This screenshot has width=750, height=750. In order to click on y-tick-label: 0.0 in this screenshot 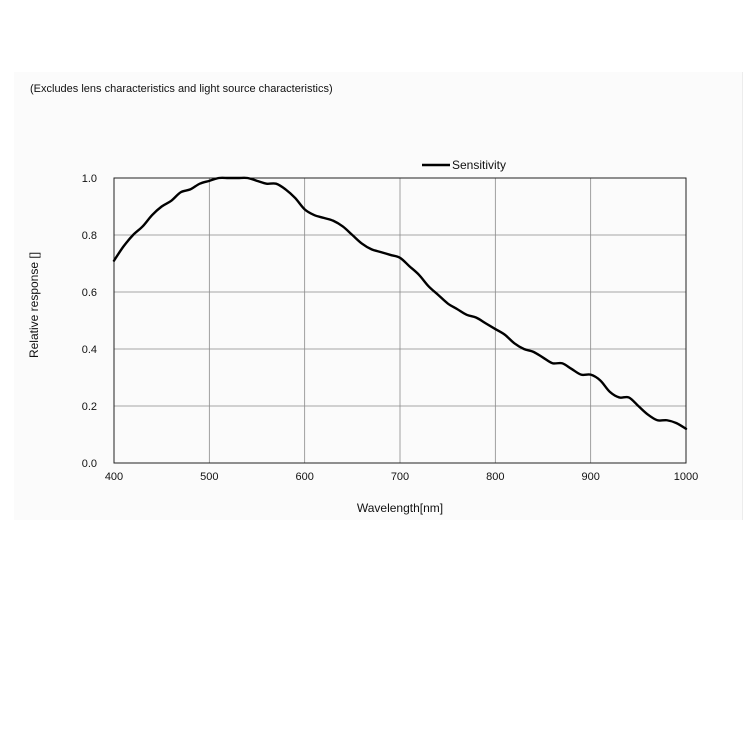, I will do `click(89, 464)`.